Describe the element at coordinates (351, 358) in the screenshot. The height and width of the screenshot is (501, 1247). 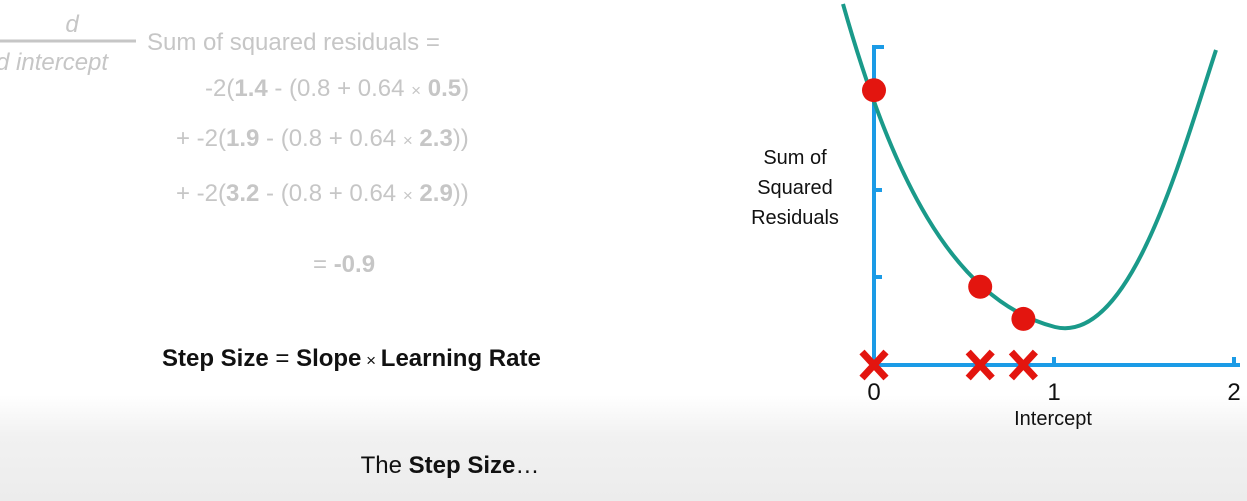
I see `step-size-formula: Step Size = Slope × Learning Rate` at that location.